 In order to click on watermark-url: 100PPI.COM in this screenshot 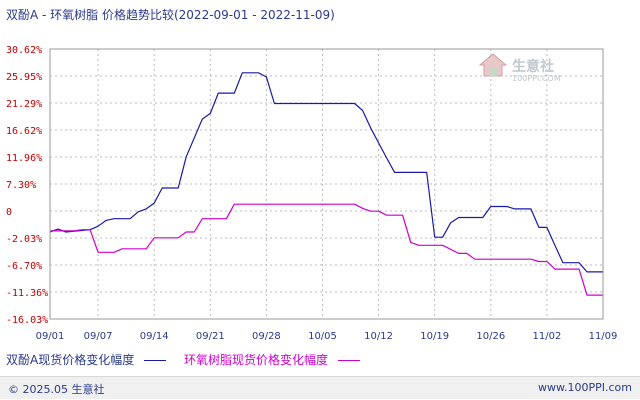, I will do `click(536, 78)`.